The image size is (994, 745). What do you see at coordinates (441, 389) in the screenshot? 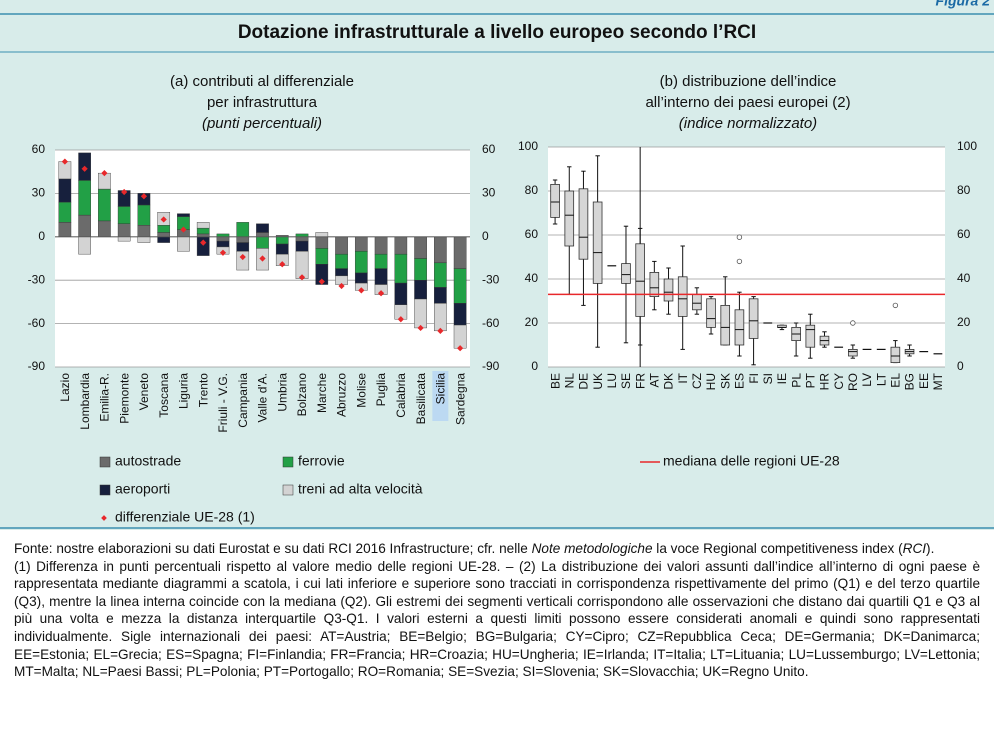
I see `x-tick-label: Sicilia` at bounding box center [441, 389].